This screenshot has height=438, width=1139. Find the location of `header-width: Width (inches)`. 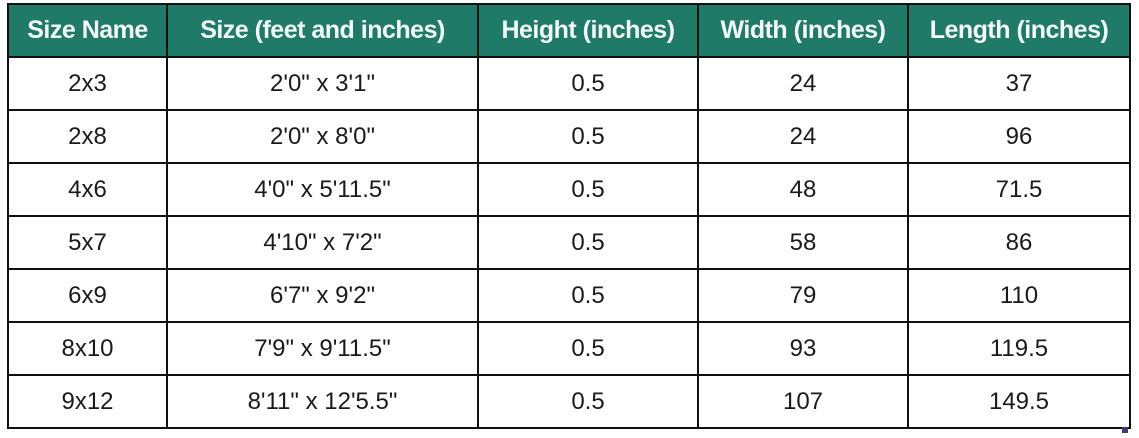

header-width: Width (inches) is located at coordinates (803, 30).